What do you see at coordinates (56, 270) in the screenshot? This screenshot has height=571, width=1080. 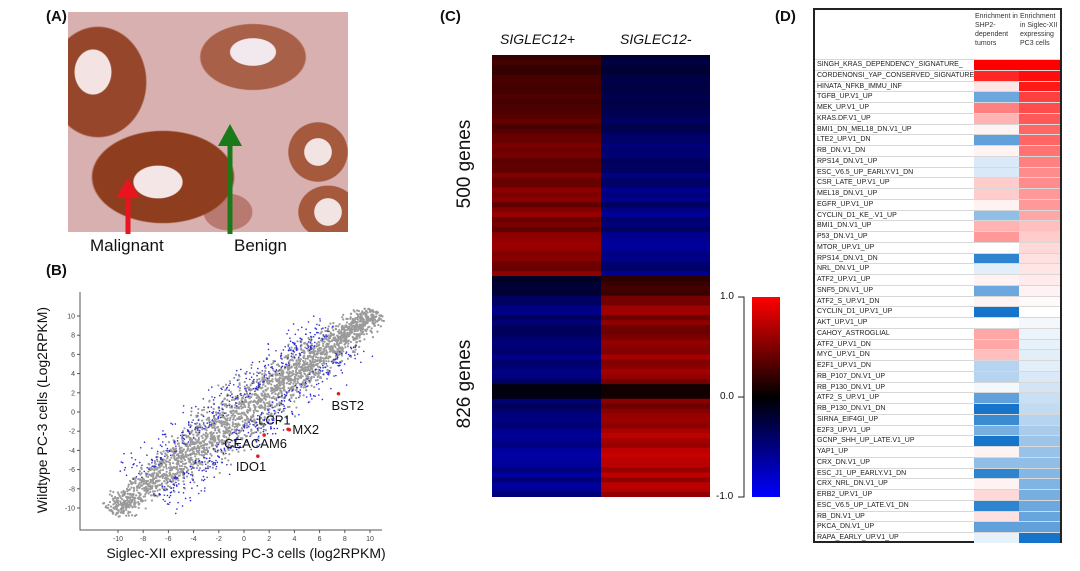 I see `panel-b-label: (B)` at bounding box center [56, 270].